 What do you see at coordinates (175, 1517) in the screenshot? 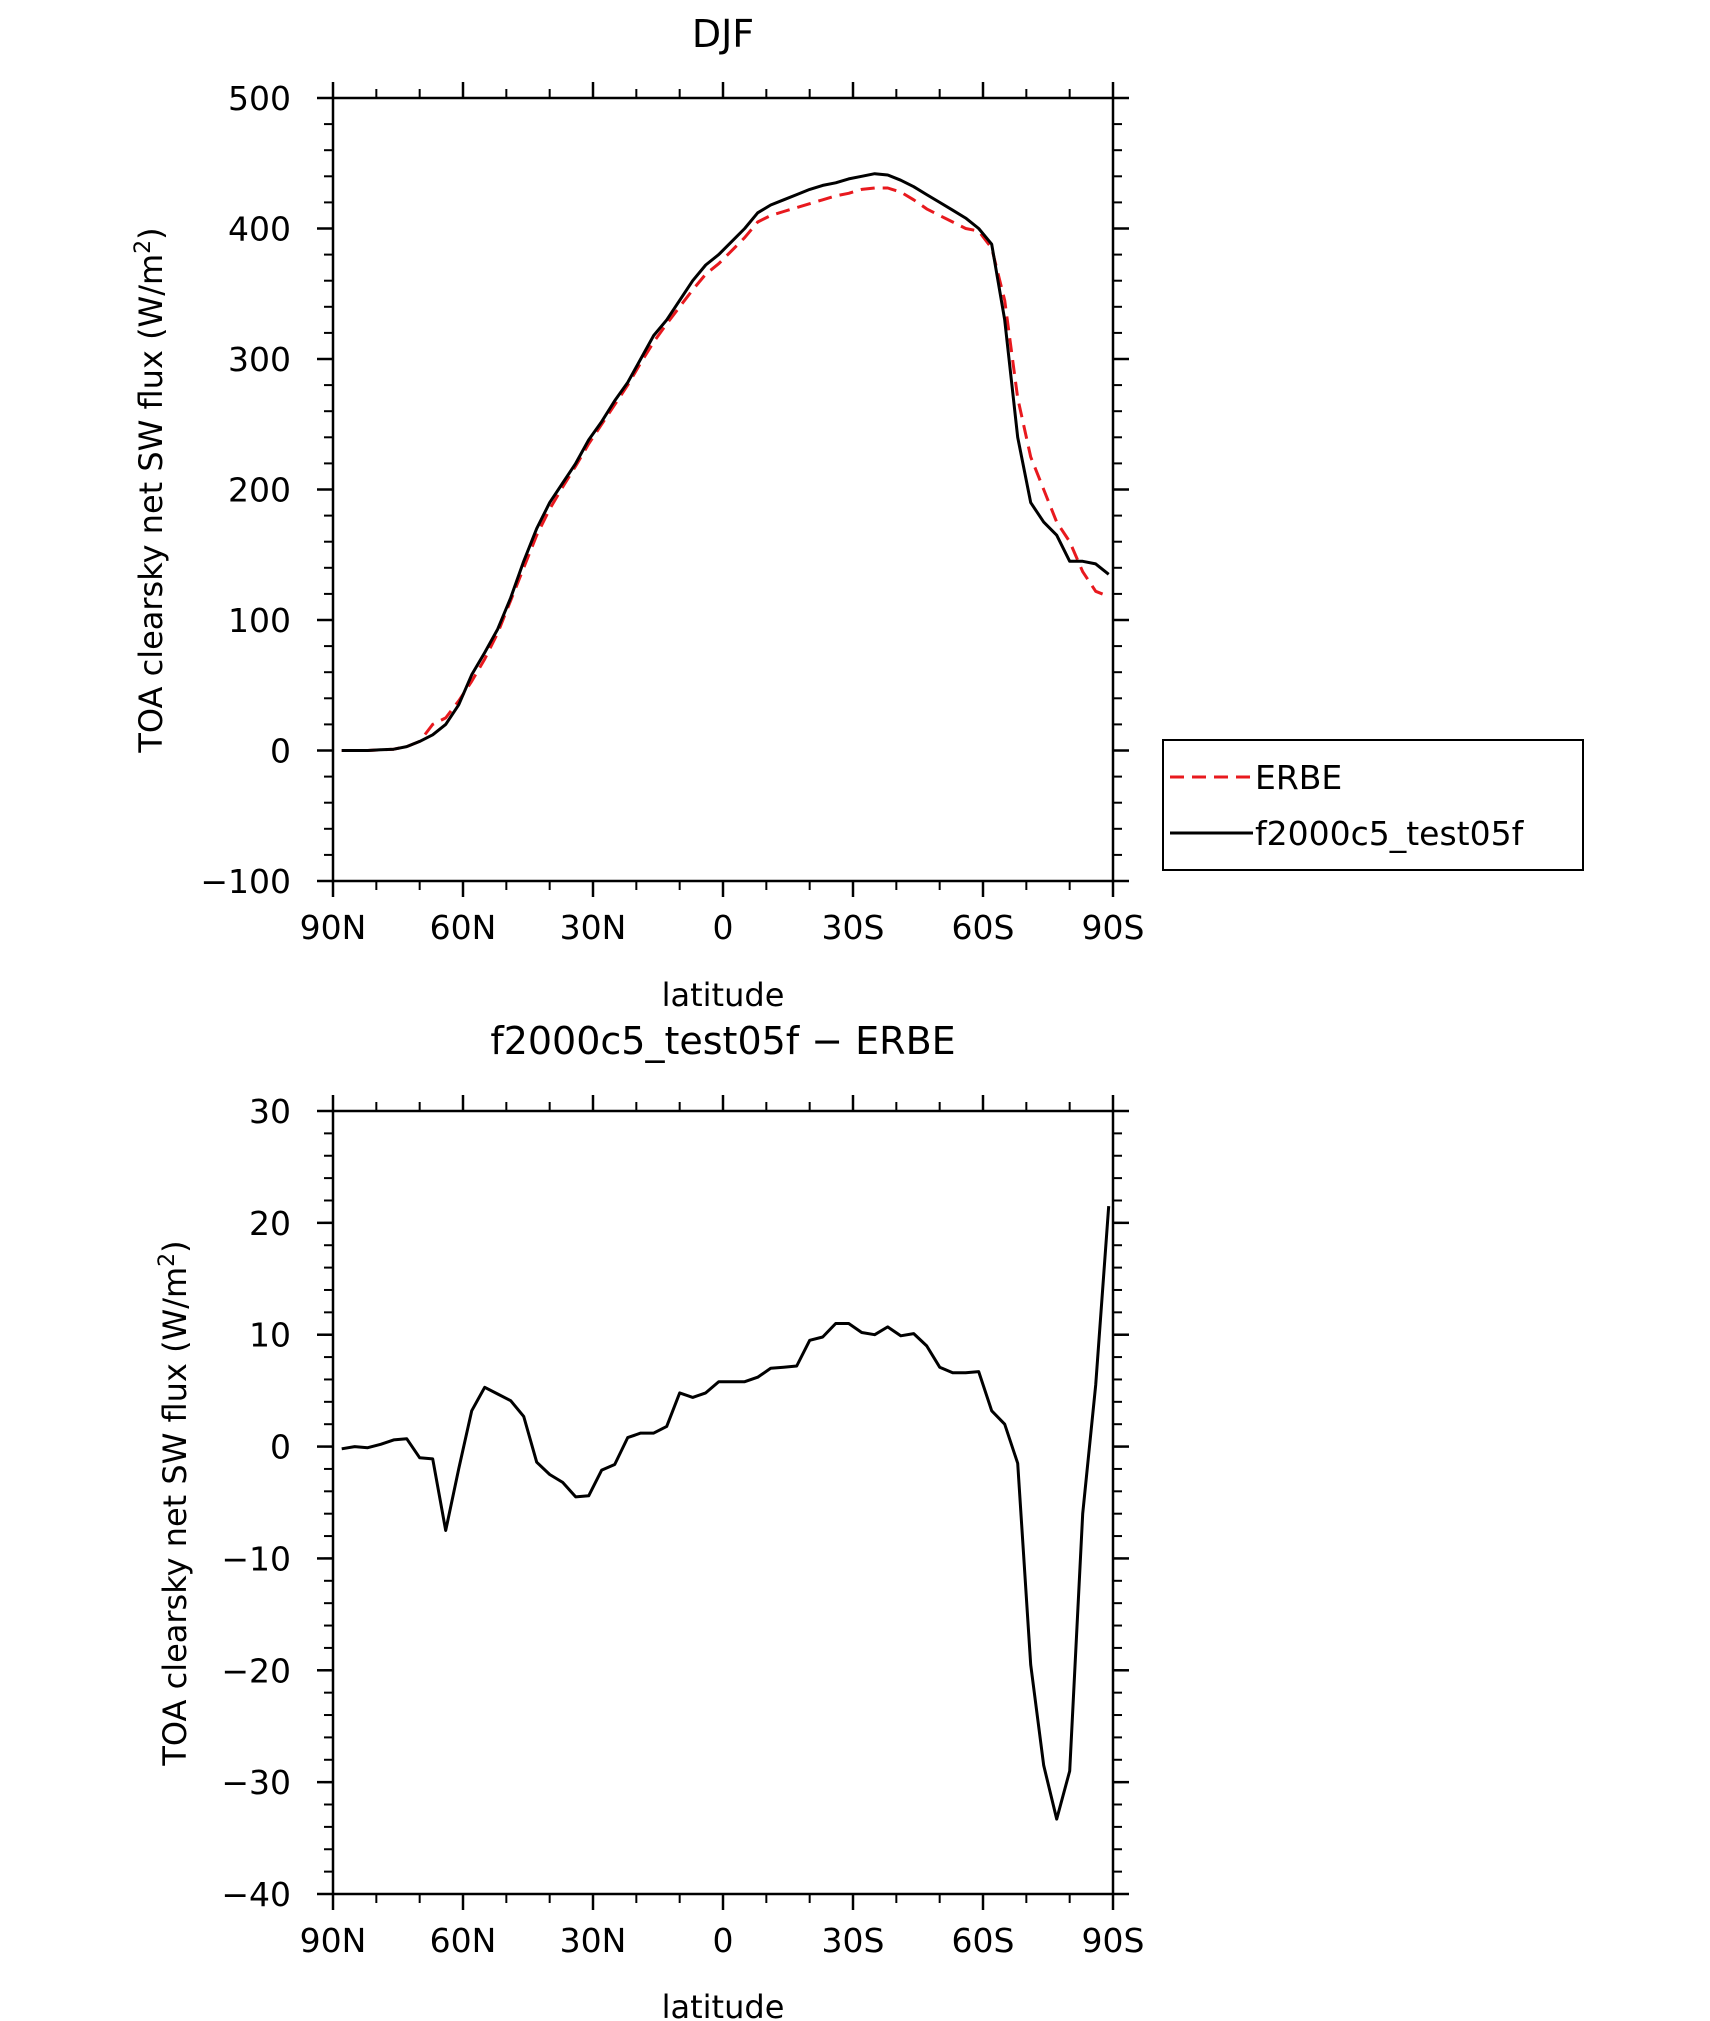
I see `chart-bottom-y-axis-label-main: TOA clearsky net SW flux (W/m` at bounding box center [175, 1517].